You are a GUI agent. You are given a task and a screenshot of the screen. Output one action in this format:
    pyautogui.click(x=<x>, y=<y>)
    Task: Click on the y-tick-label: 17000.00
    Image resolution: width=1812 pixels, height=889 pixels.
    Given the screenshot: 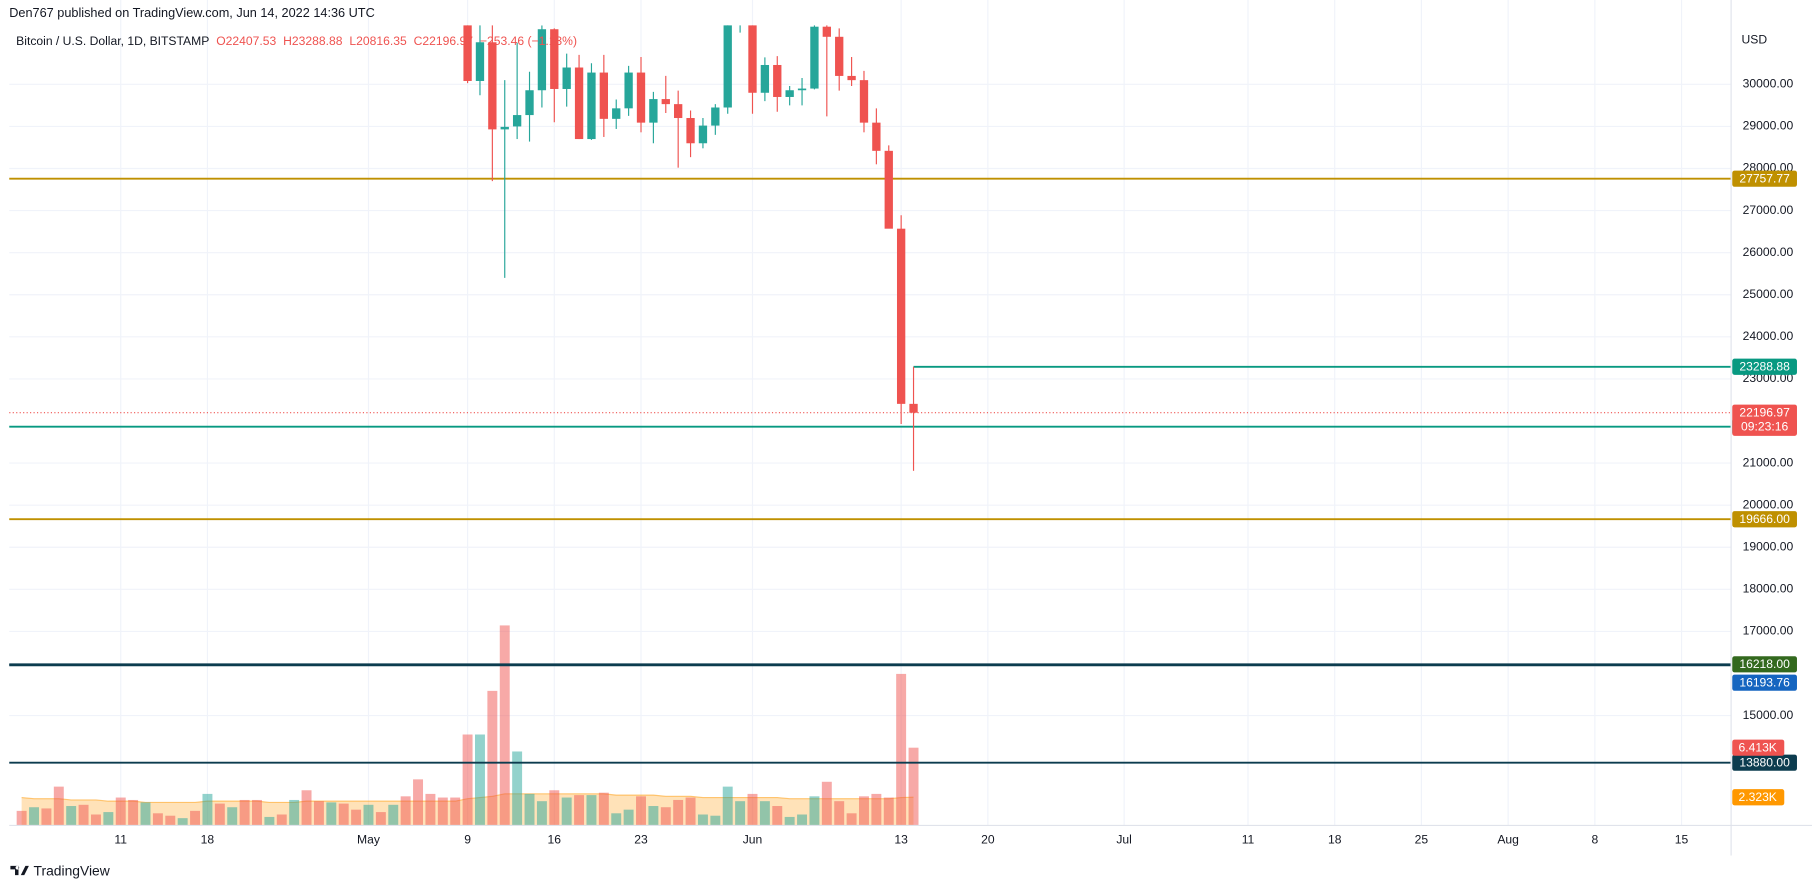 What is the action you would take?
    pyautogui.click(x=1768, y=631)
    